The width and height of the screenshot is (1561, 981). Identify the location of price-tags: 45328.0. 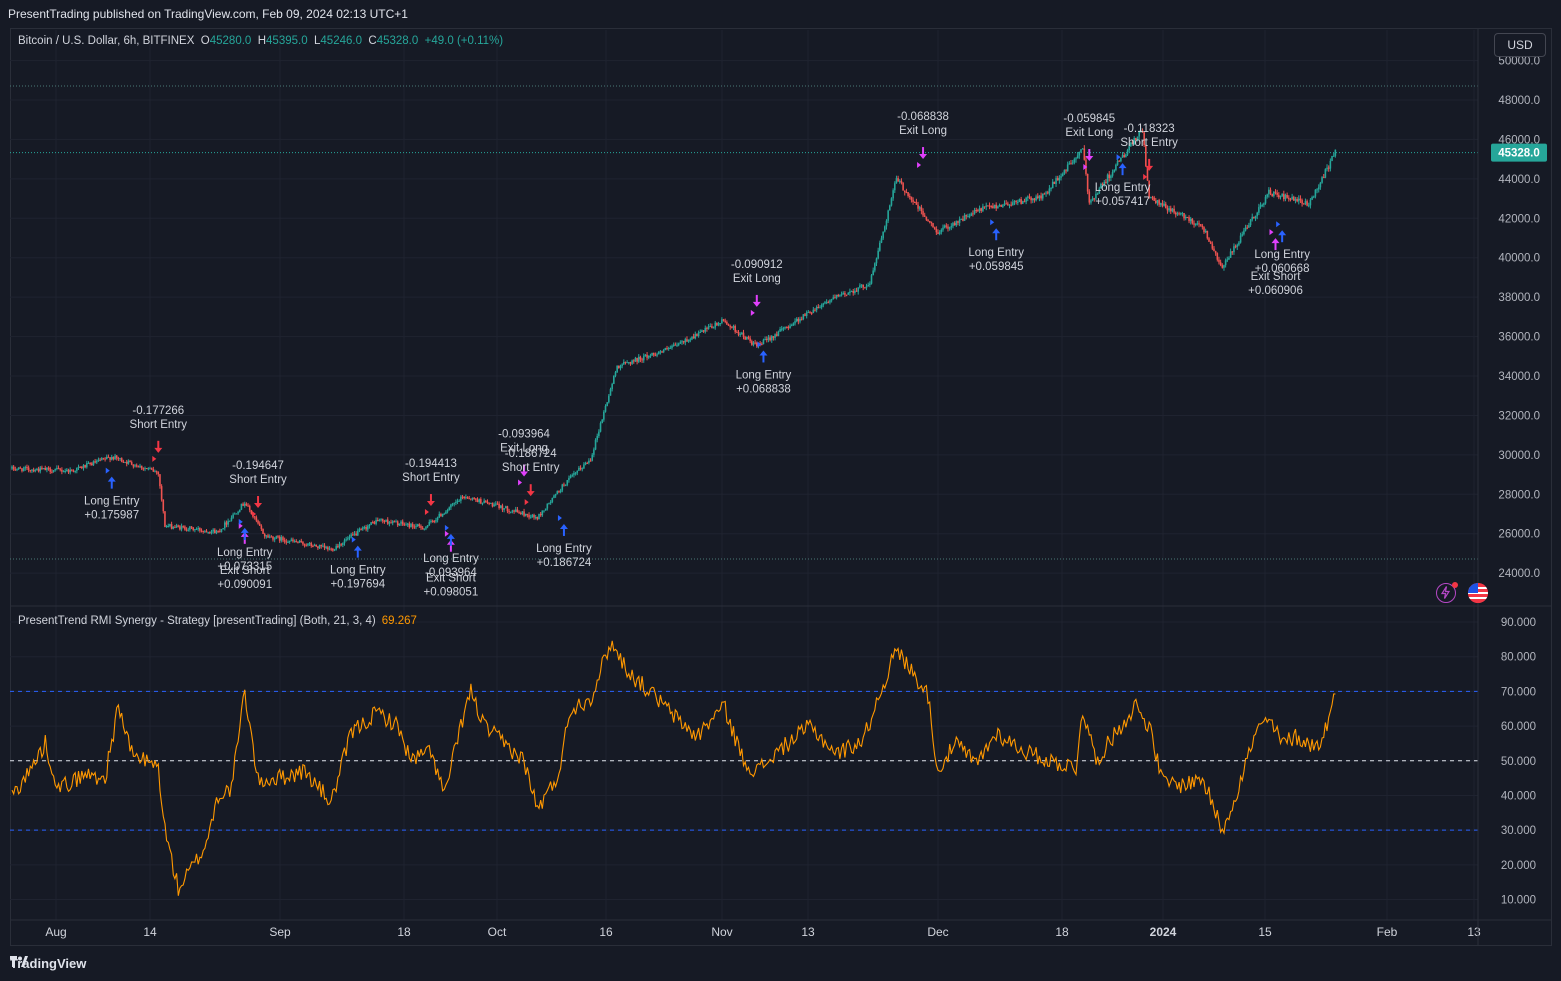
(1519, 152).